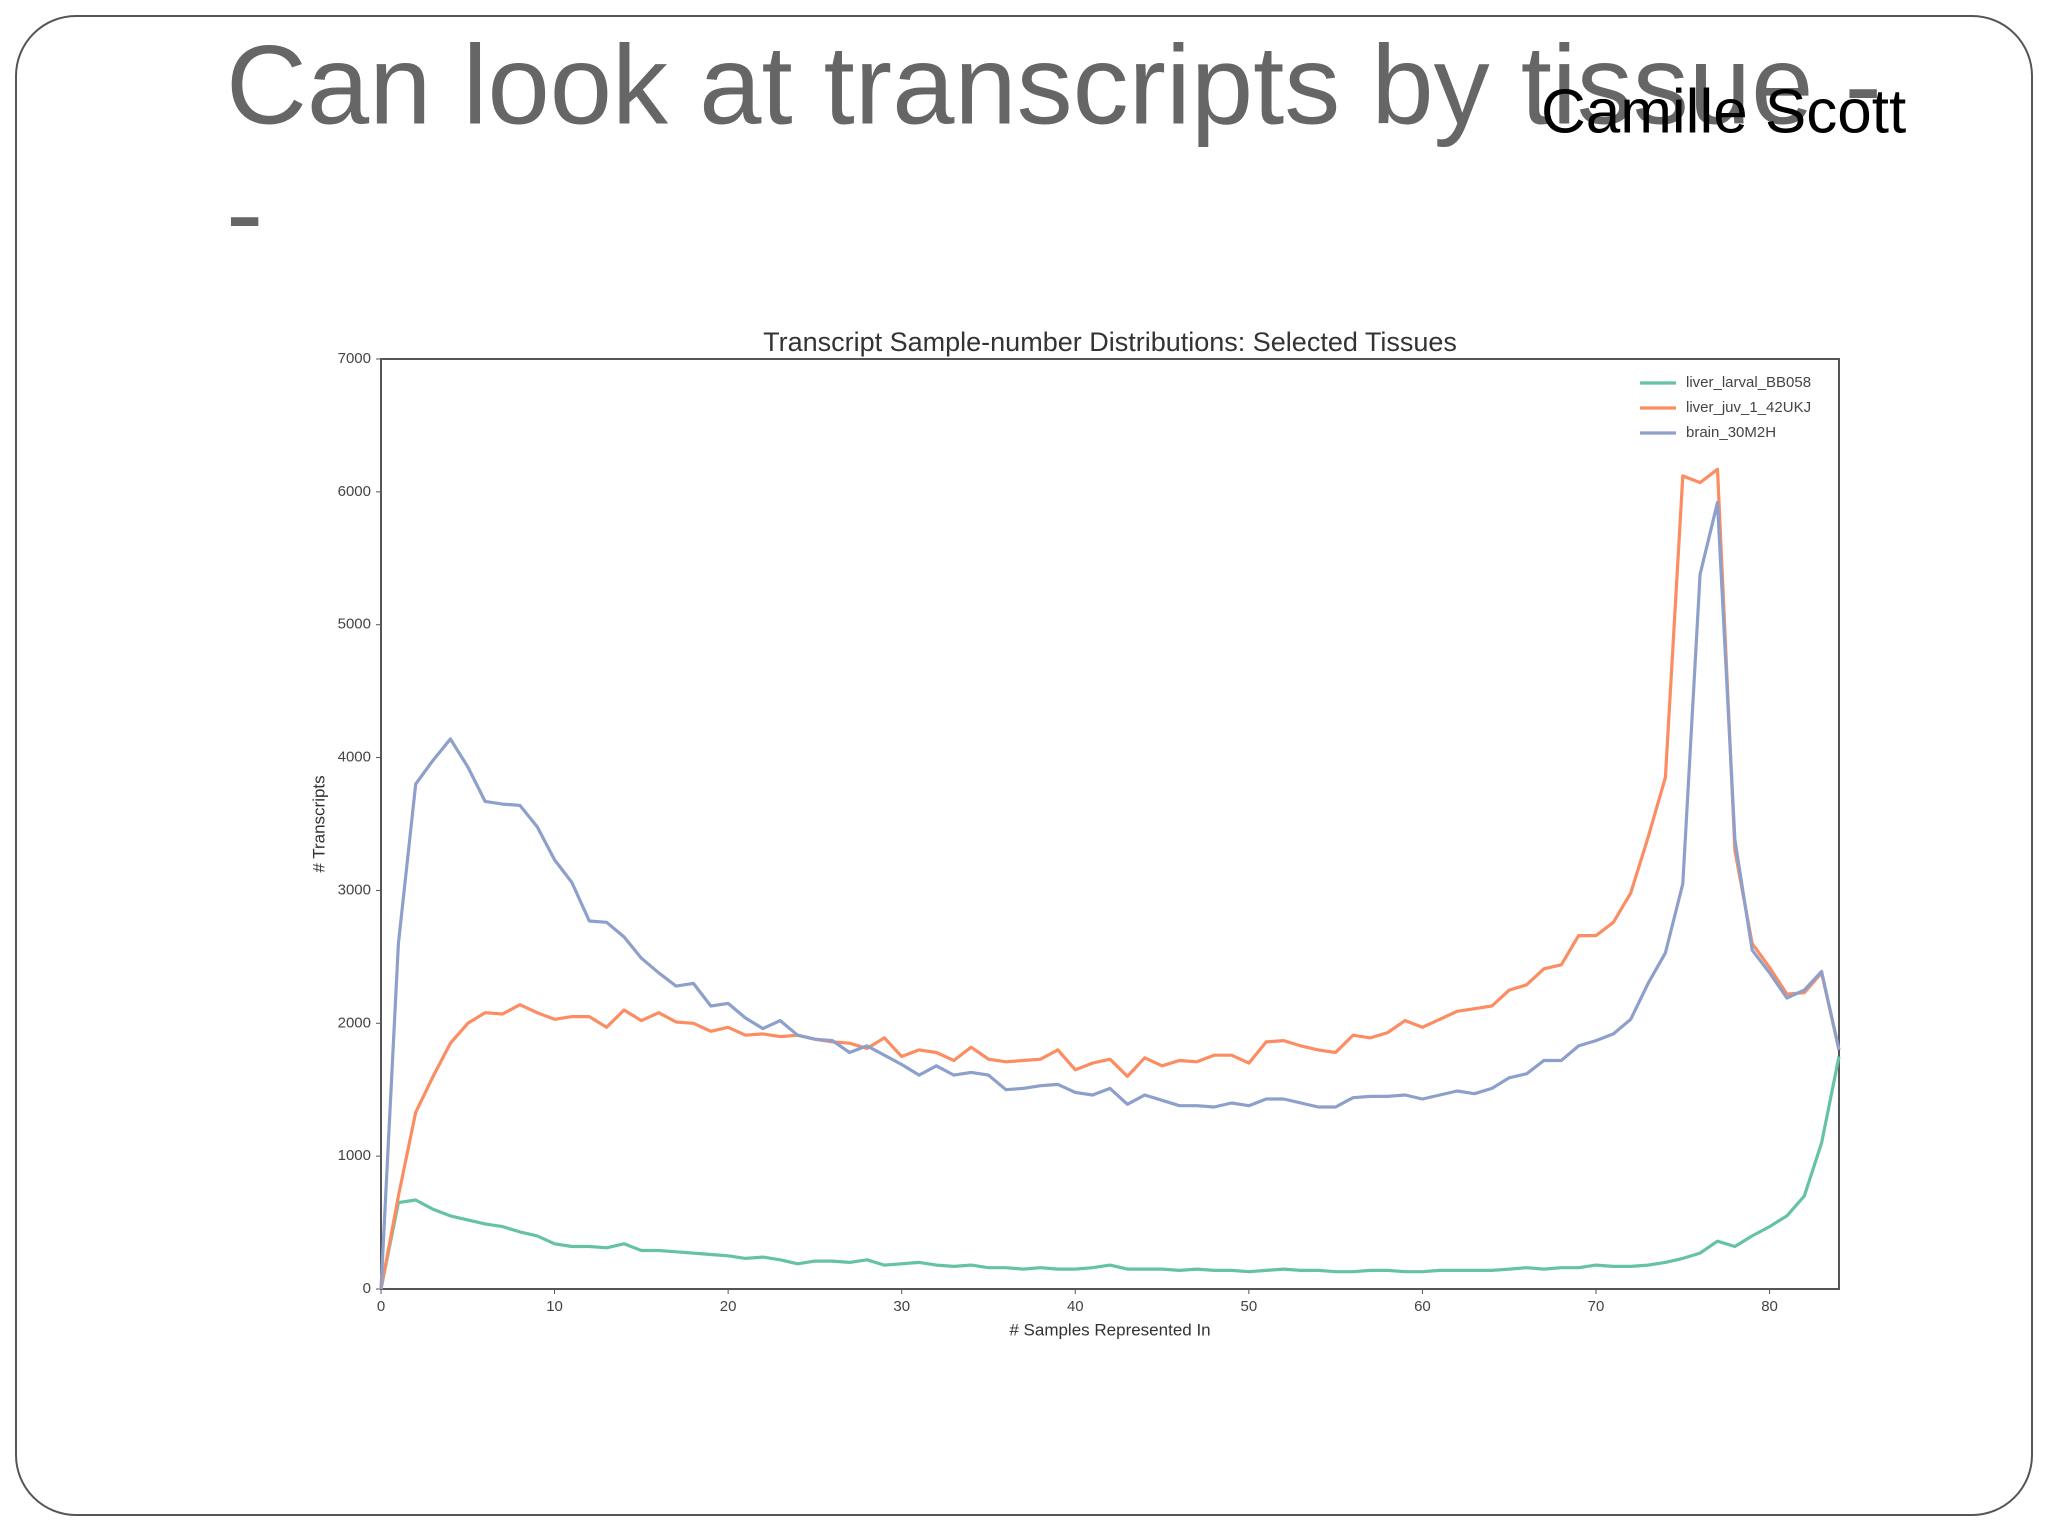 The height and width of the screenshot is (1536, 2048). What do you see at coordinates (354, 624) in the screenshot?
I see `y-tick-label: 5000` at bounding box center [354, 624].